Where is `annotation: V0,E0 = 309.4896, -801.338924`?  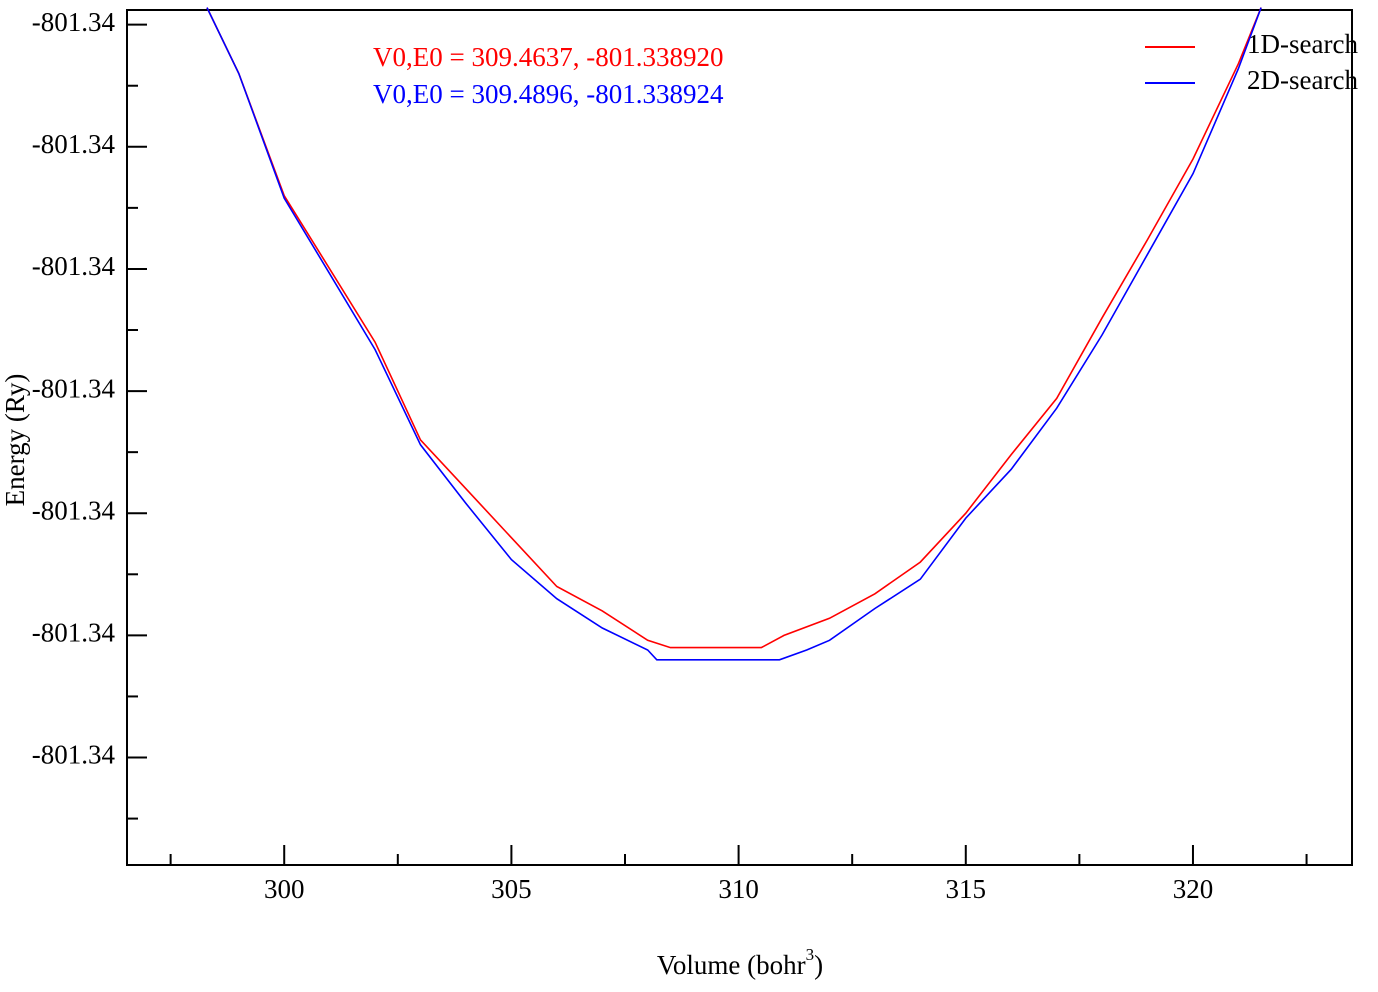 annotation: V0,E0 = 309.4896, -801.338924 is located at coordinates (548, 94).